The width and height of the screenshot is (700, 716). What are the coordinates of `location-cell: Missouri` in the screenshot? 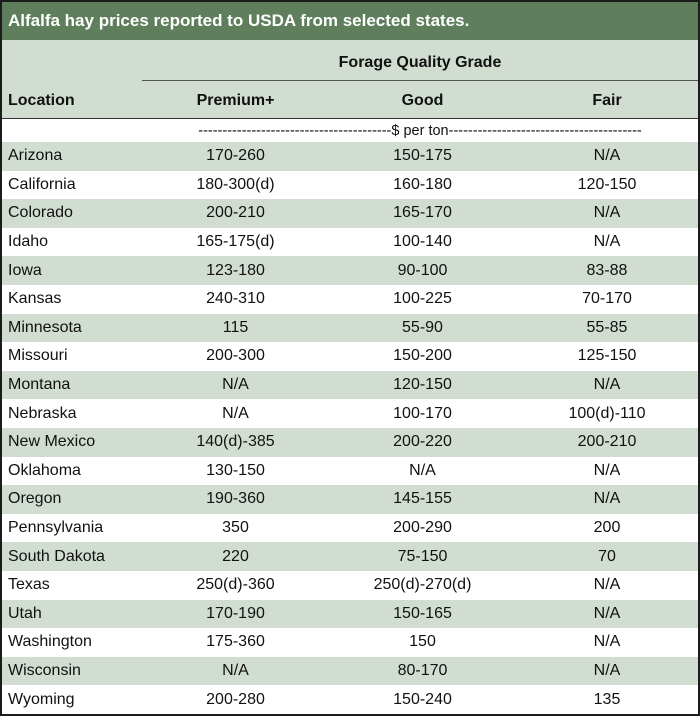 It's located at (38, 356).